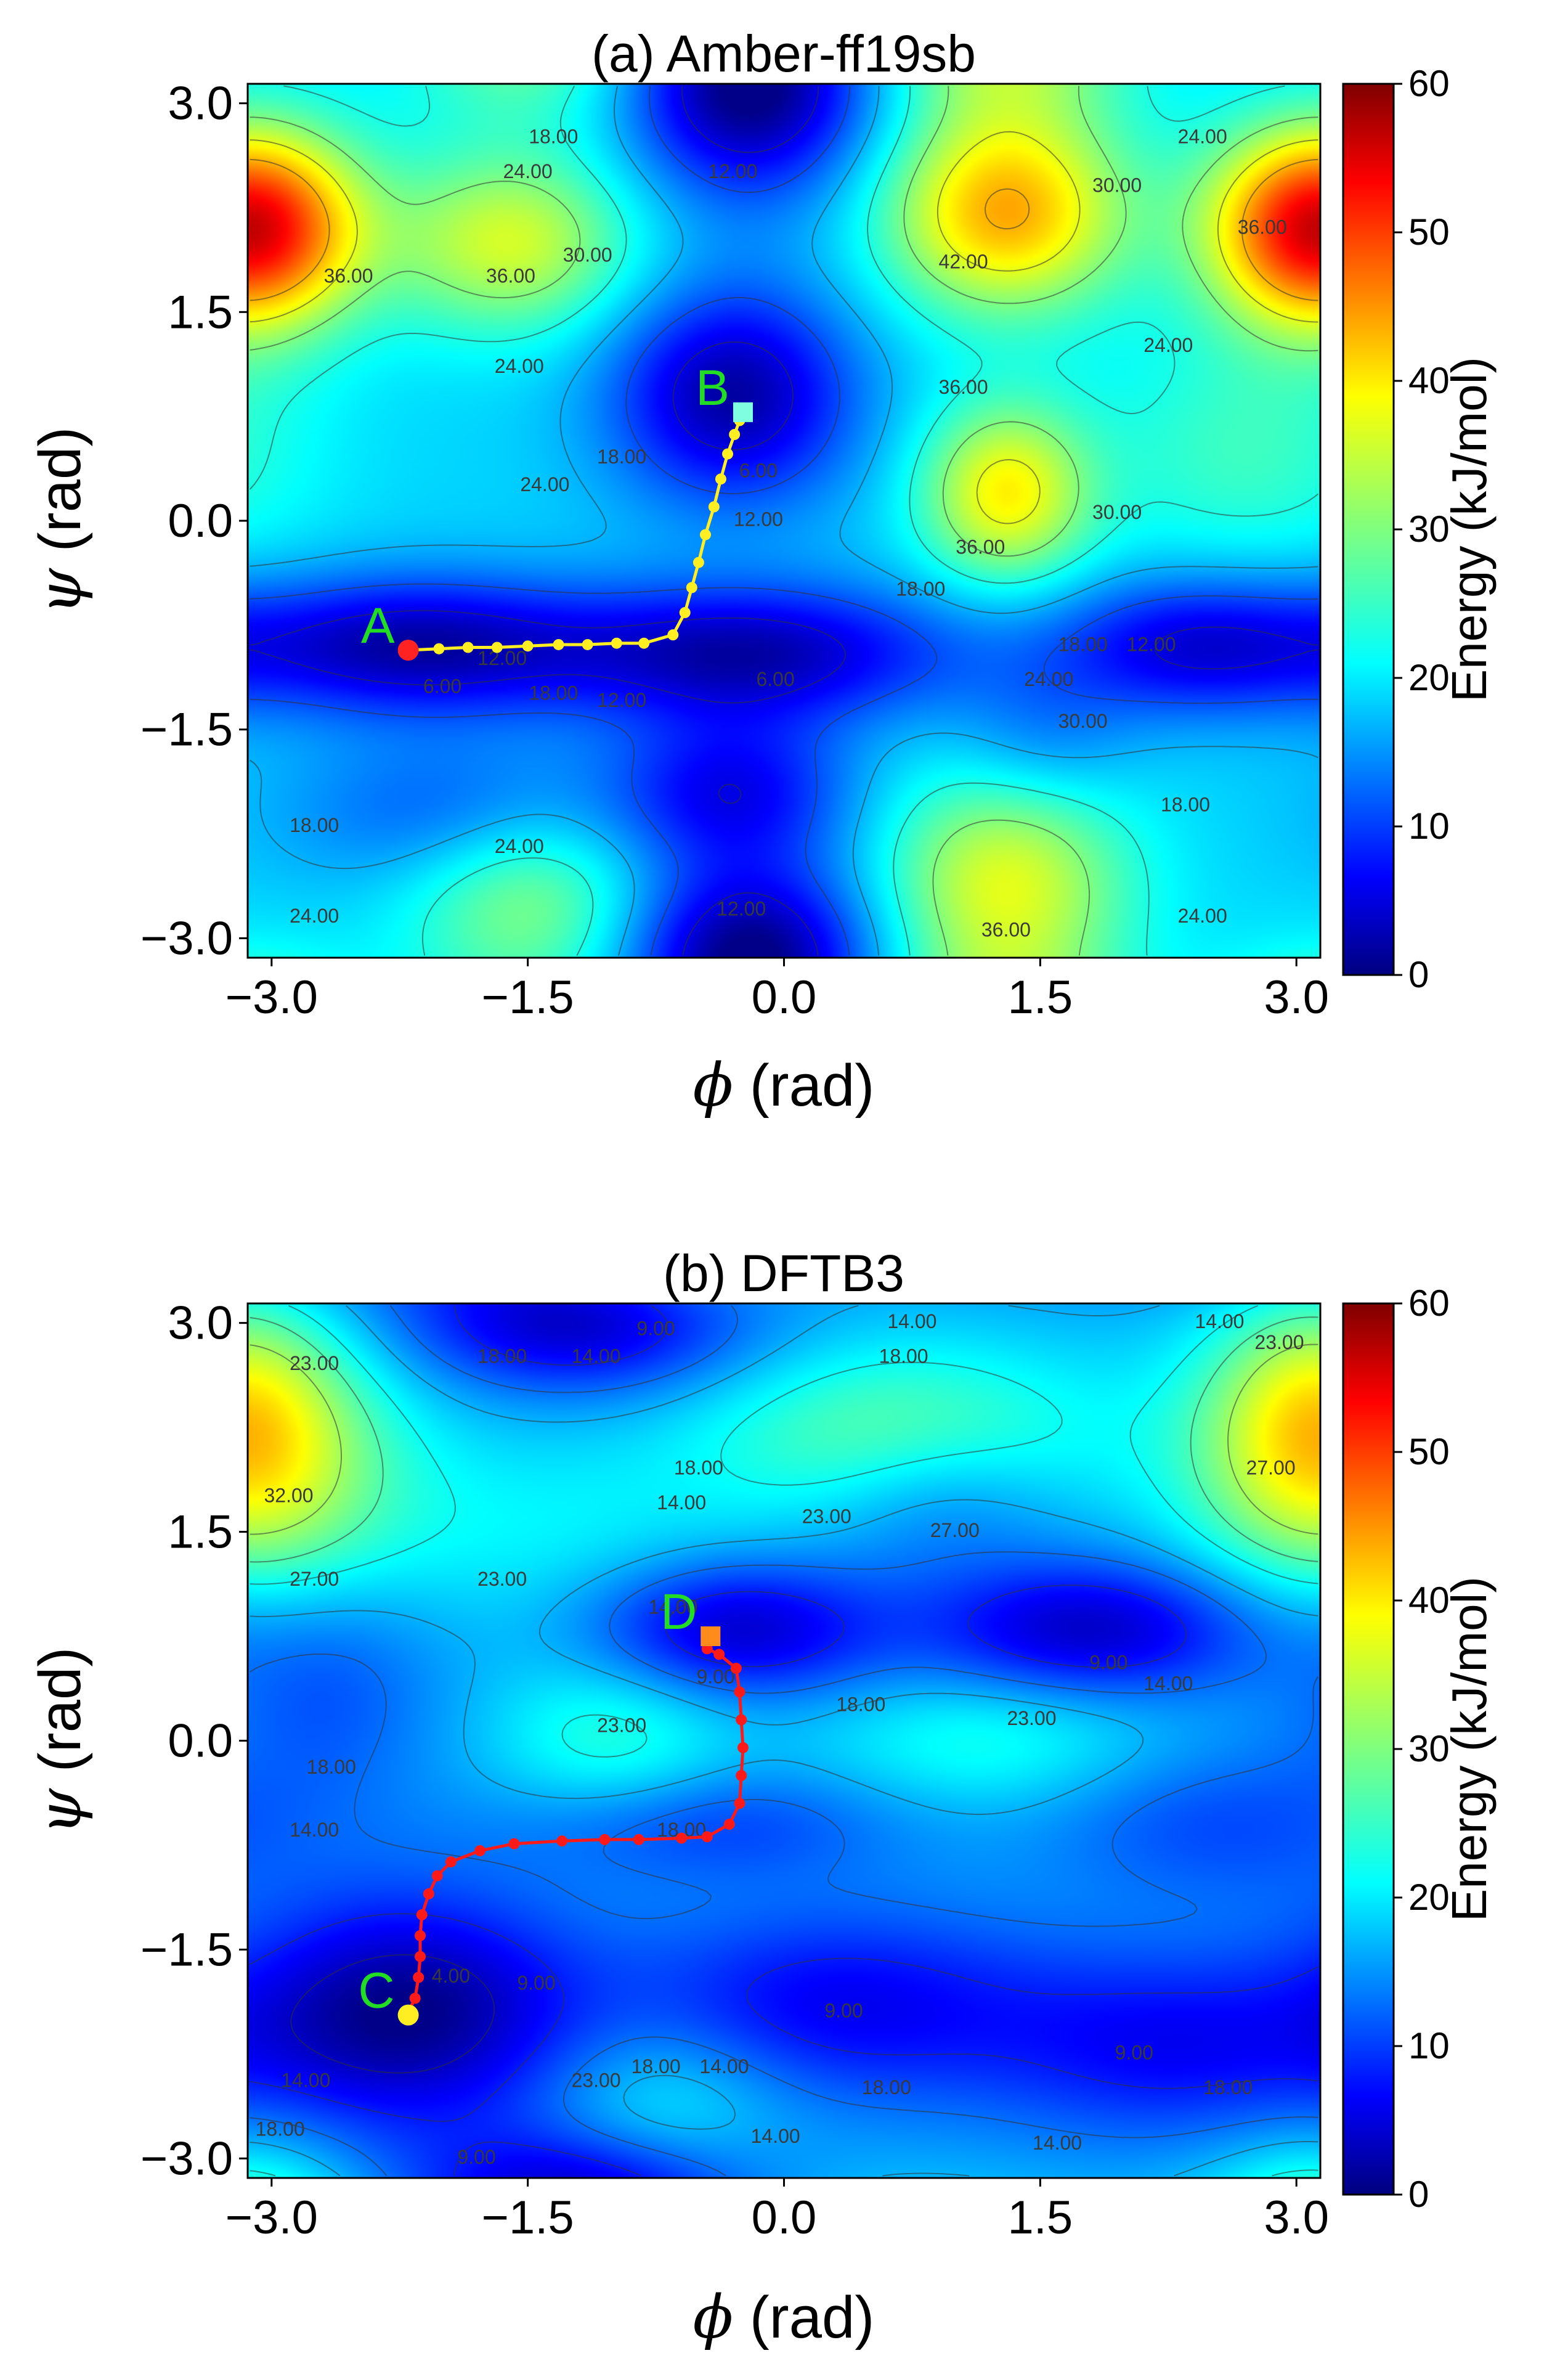 The height and width of the screenshot is (2369, 1568). What do you see at coordinates (201, 312) in the screenshot?
I see `y-tick-label: 1.5` at bounding box center [201, 312].